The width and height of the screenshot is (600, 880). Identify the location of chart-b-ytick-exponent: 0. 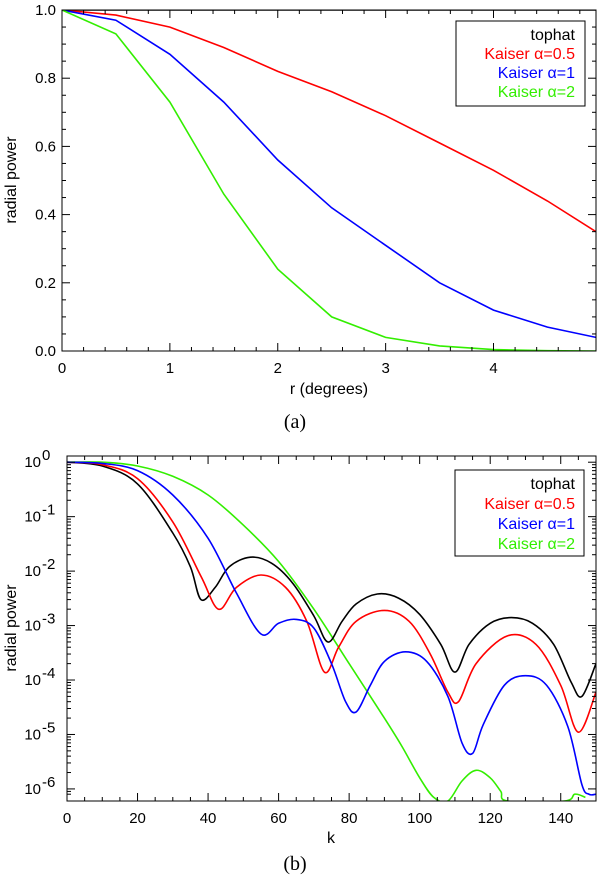
(46, 455).